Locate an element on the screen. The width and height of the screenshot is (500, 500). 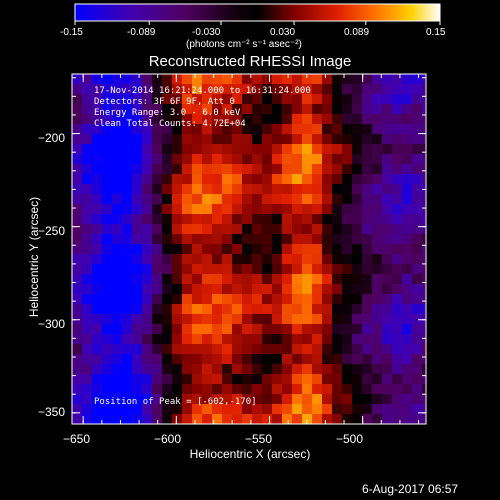
info-counts: Clean Total Counts: 4.72E+04 is located at coordinates (170, 124).